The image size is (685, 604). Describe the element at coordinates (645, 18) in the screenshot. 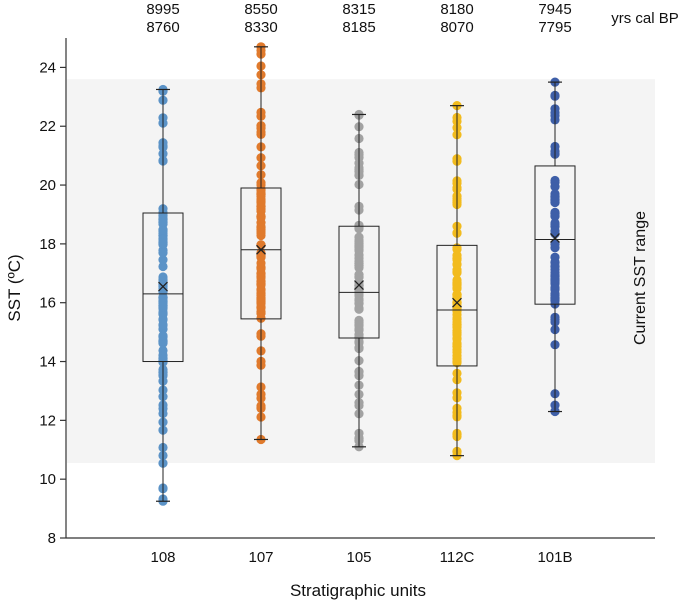

I see `age-header-label: yrs cal BP` at that location.